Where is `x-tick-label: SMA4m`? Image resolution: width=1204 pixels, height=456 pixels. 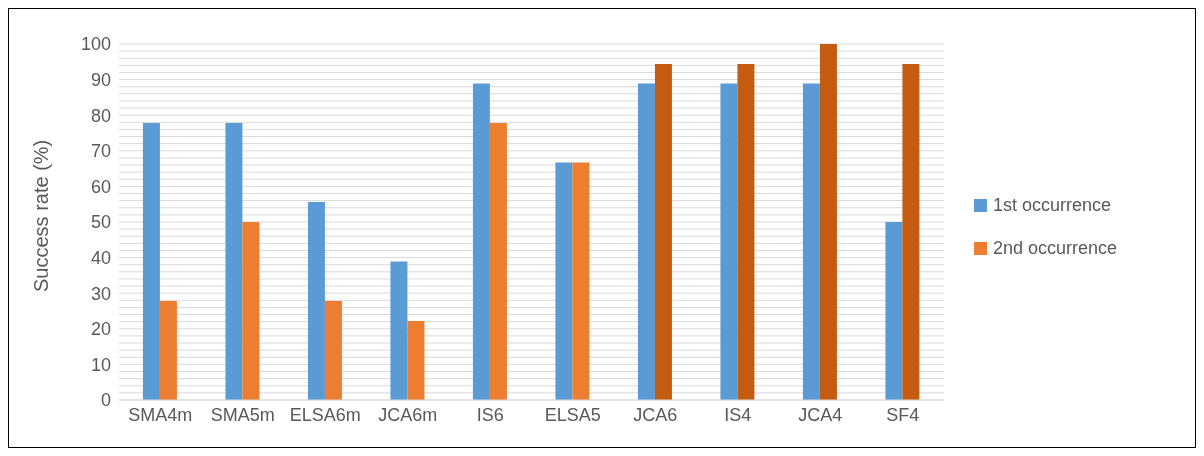
x-tick-label: SMA4m is located at coordinates (160, 414).